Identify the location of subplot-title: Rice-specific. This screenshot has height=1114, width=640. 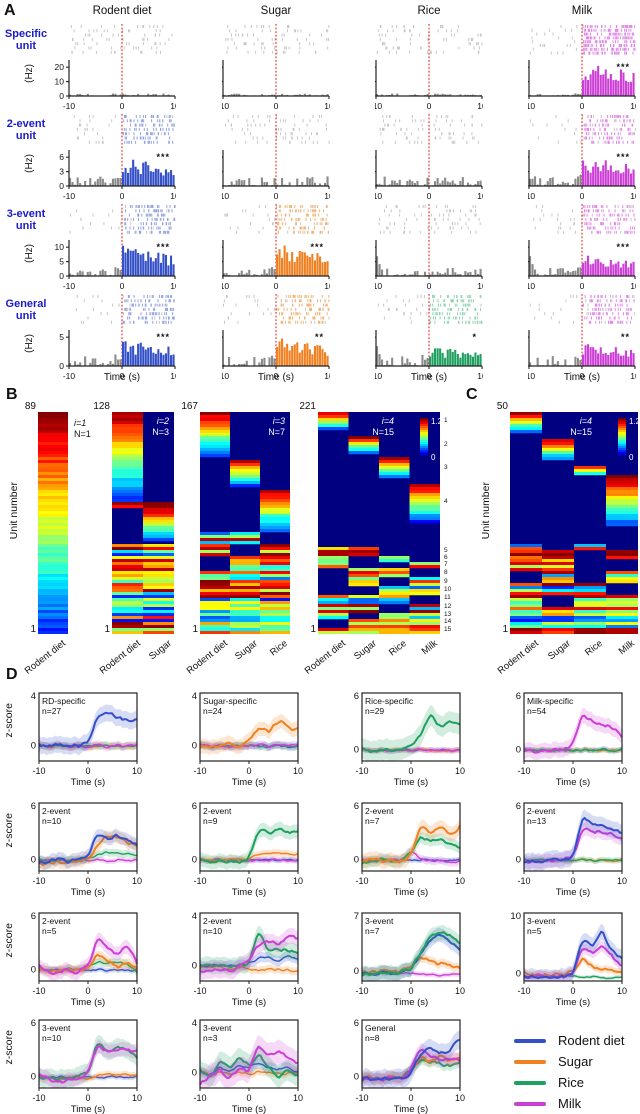
(389, 701).